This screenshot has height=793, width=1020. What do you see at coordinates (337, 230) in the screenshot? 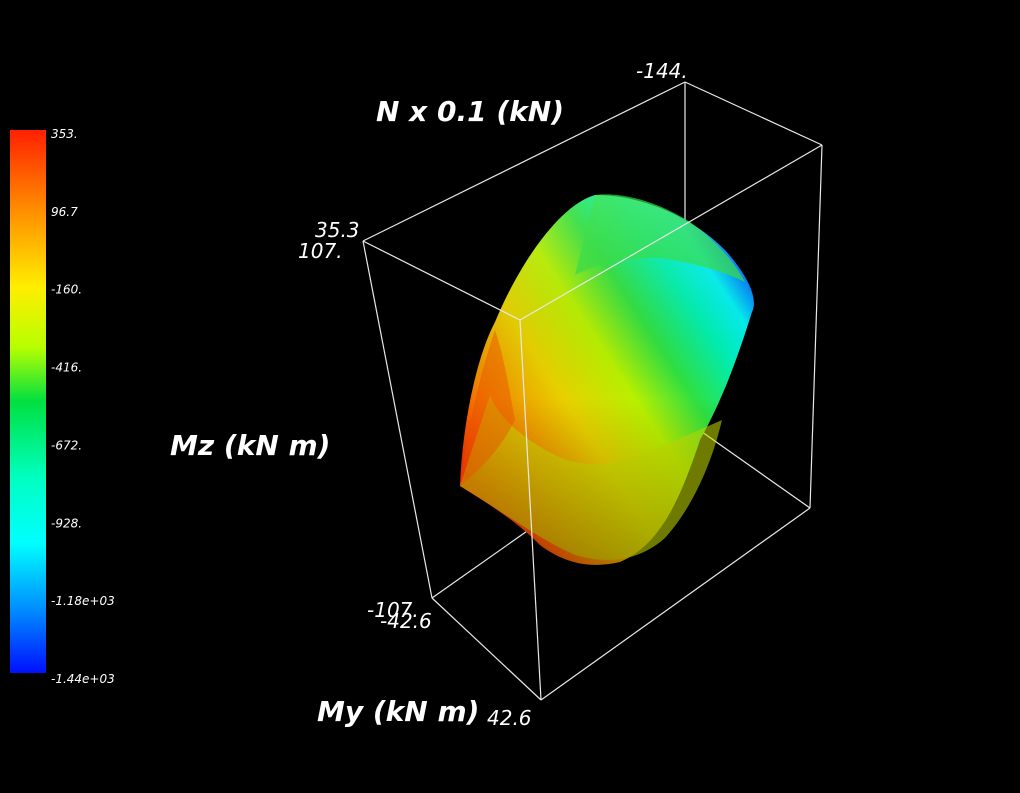
I see `tick-n-max: 35.3` at bounding box center [337, 230].